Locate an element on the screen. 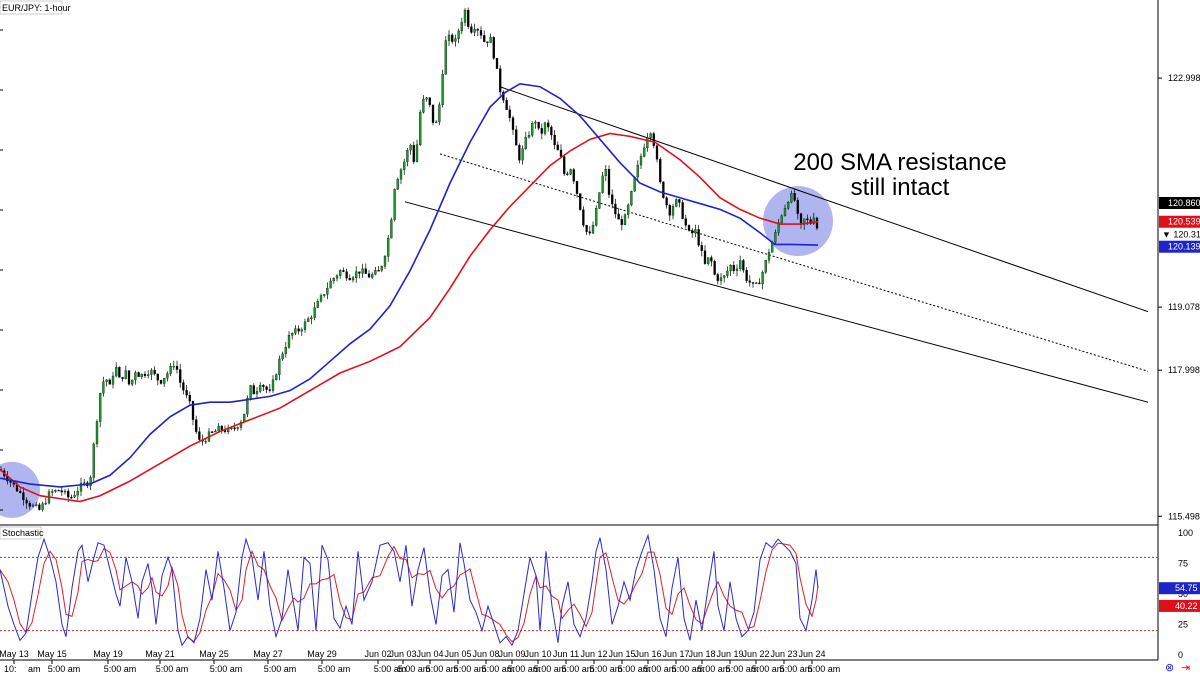  price-tick-label-0: 122.998 is located at coordinates (1184, 78).